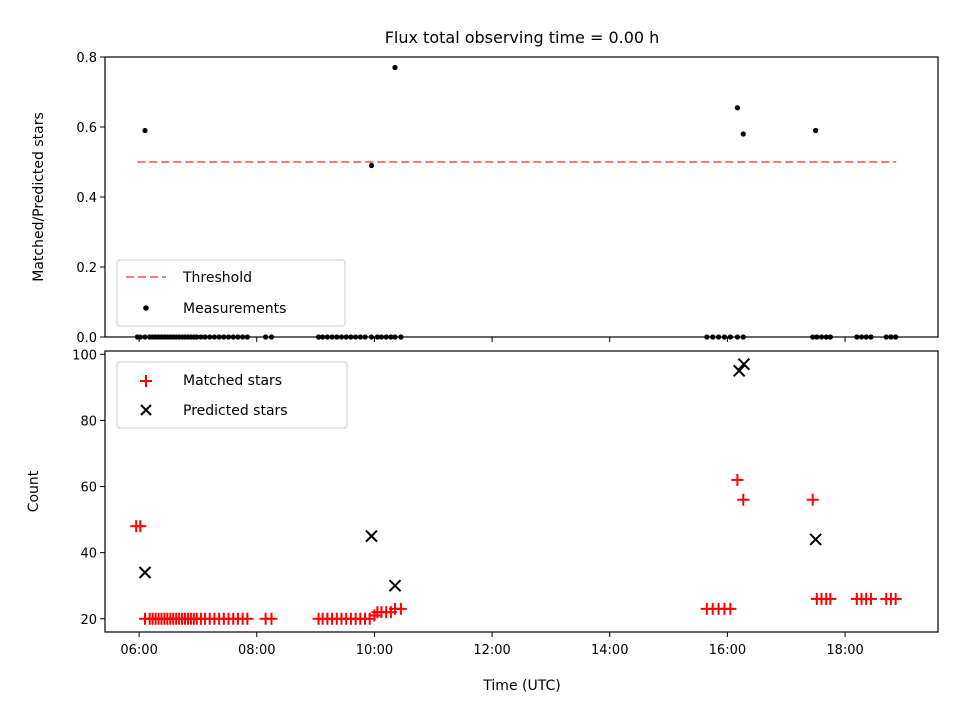  I want to click on x-tick-label: 18:00, so click(844, 650).